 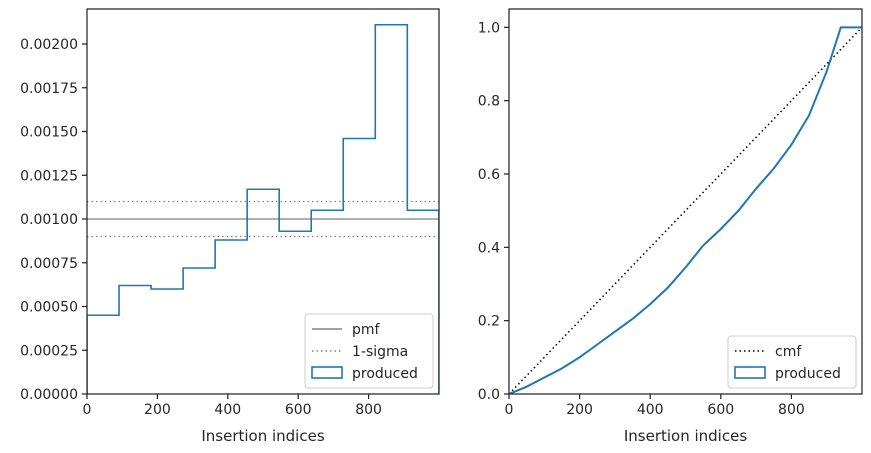 What do you see at coordinates (49, 89) in the screenshot?
I see `y-tick-label: 0.00175` at bounding box center [49, 89].